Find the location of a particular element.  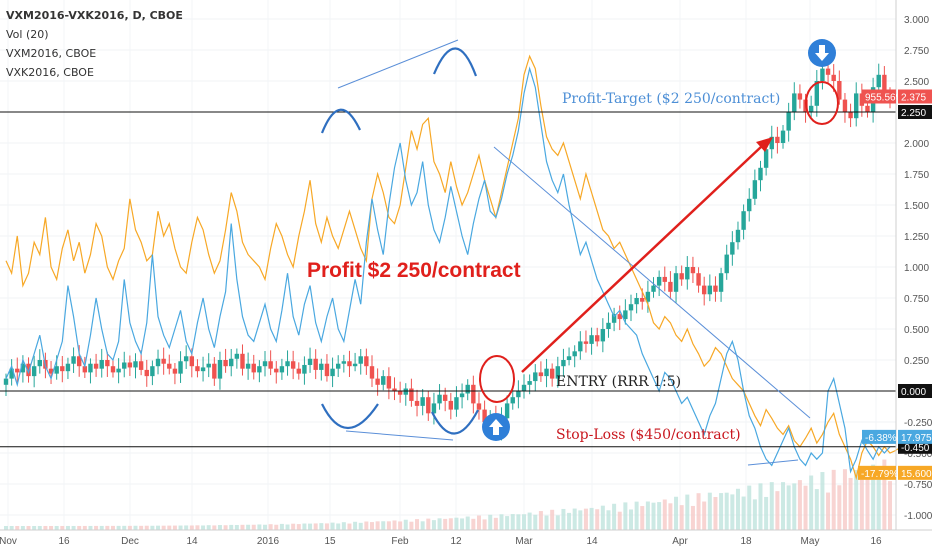

x-tick-label: 14 is located at coordinates (192, 541).